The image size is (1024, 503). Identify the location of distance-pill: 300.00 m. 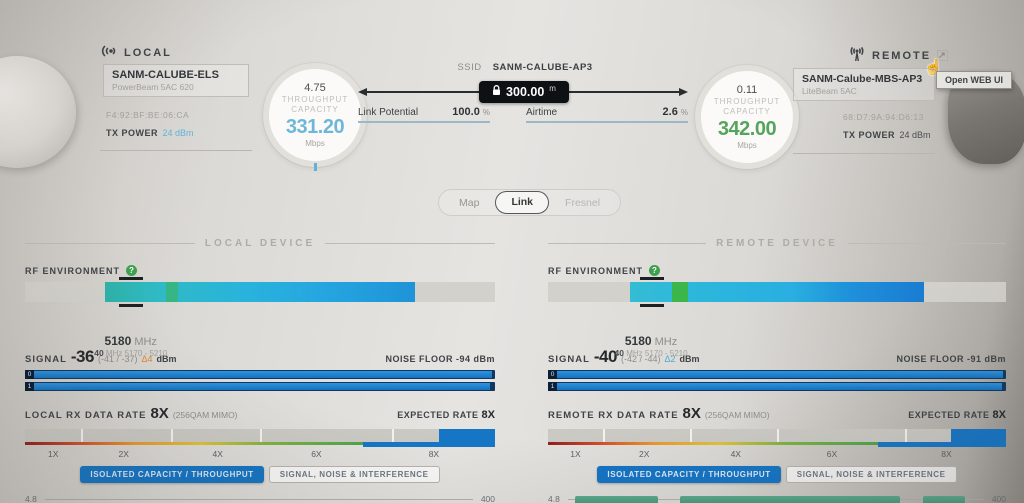
(524, 92).